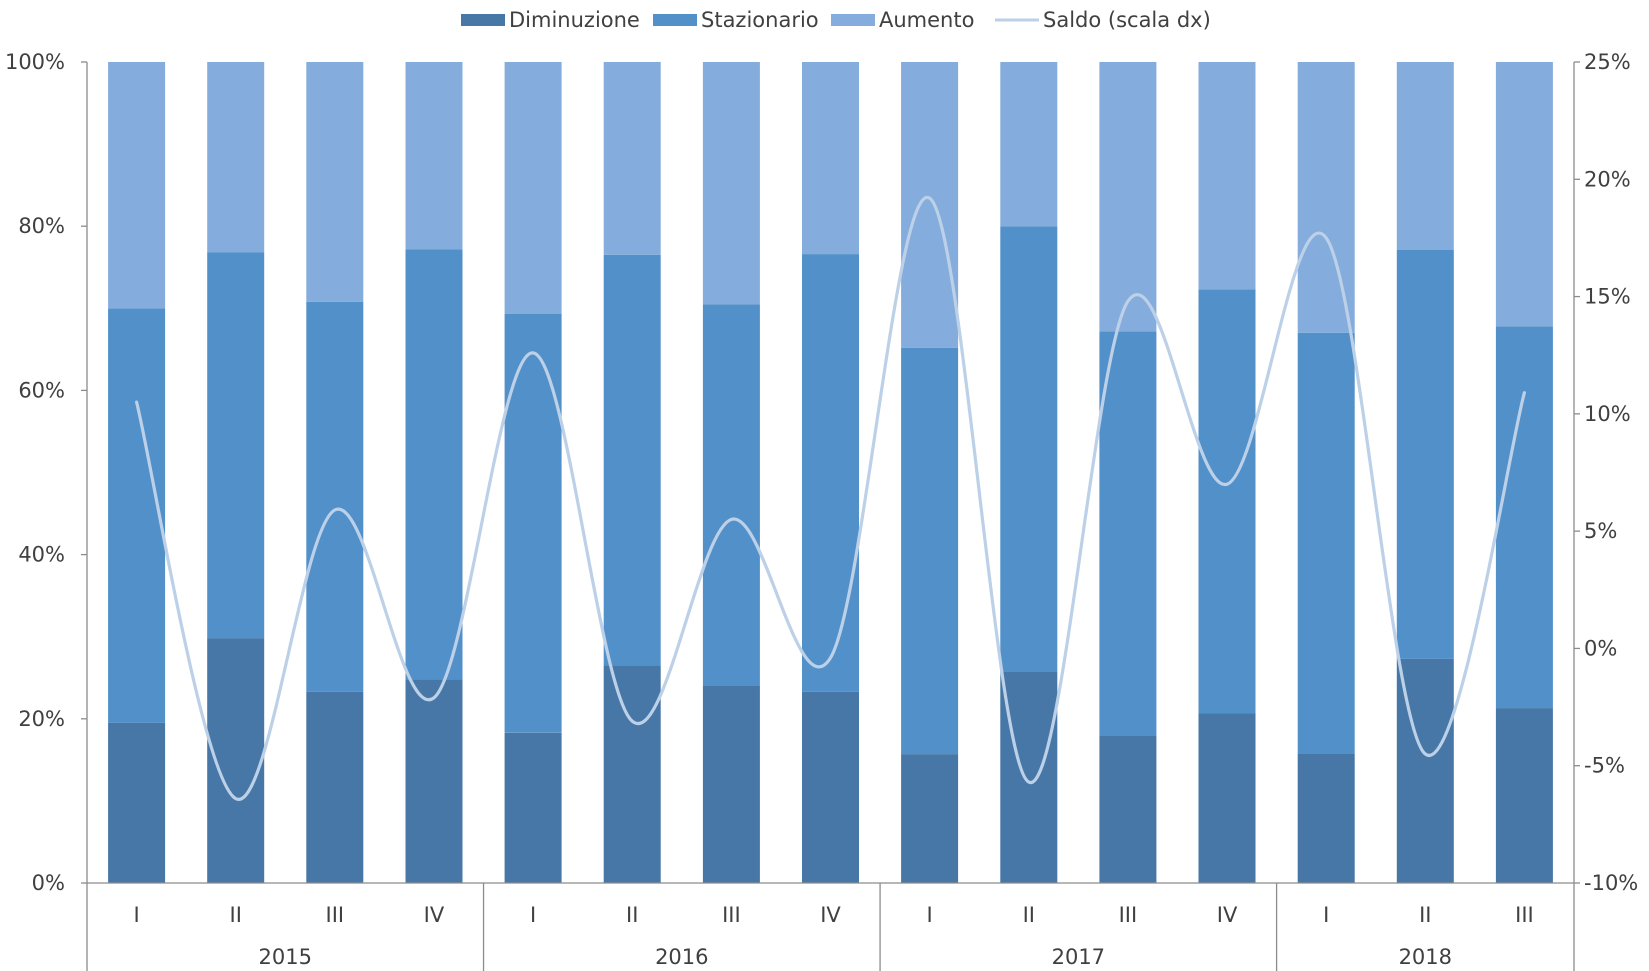  What do you see at coordinates (41, 719) in the screenshot?
I see `left-tick-label-1: 20%` at bounding box center [41, 719].